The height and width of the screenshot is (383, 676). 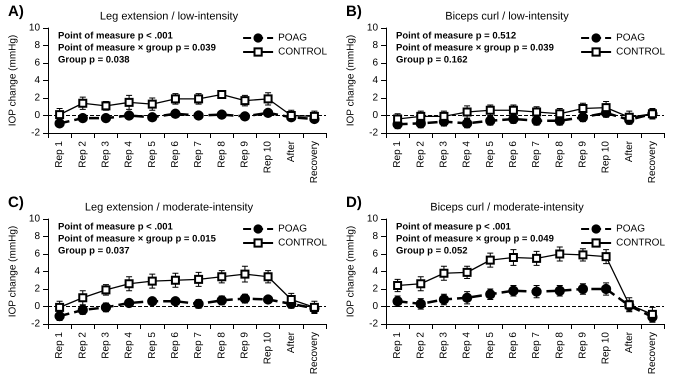 I want to click on chart-title: Leg extension / moderate-intensity, so click(x=169, y=208).